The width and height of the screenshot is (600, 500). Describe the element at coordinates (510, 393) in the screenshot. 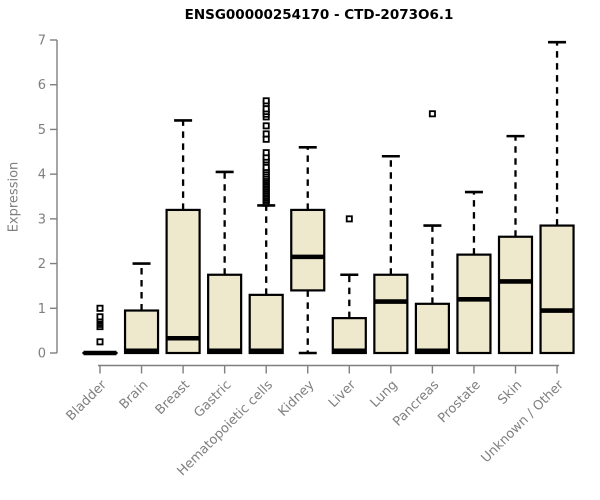

I see `x-tick-label: Skin` at that location.